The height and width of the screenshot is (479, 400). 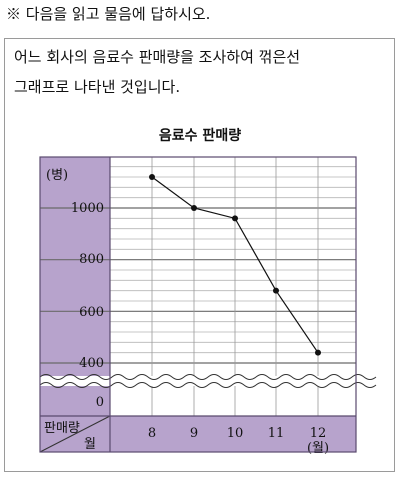 I want to click on axis-break-band, so click(x=198, y=381).